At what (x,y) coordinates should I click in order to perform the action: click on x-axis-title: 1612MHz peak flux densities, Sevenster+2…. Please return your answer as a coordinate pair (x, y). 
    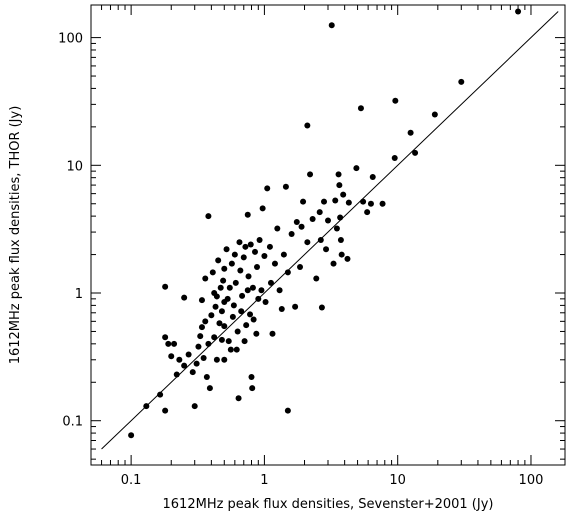
    Looking at the image, I should click on (328, 504).